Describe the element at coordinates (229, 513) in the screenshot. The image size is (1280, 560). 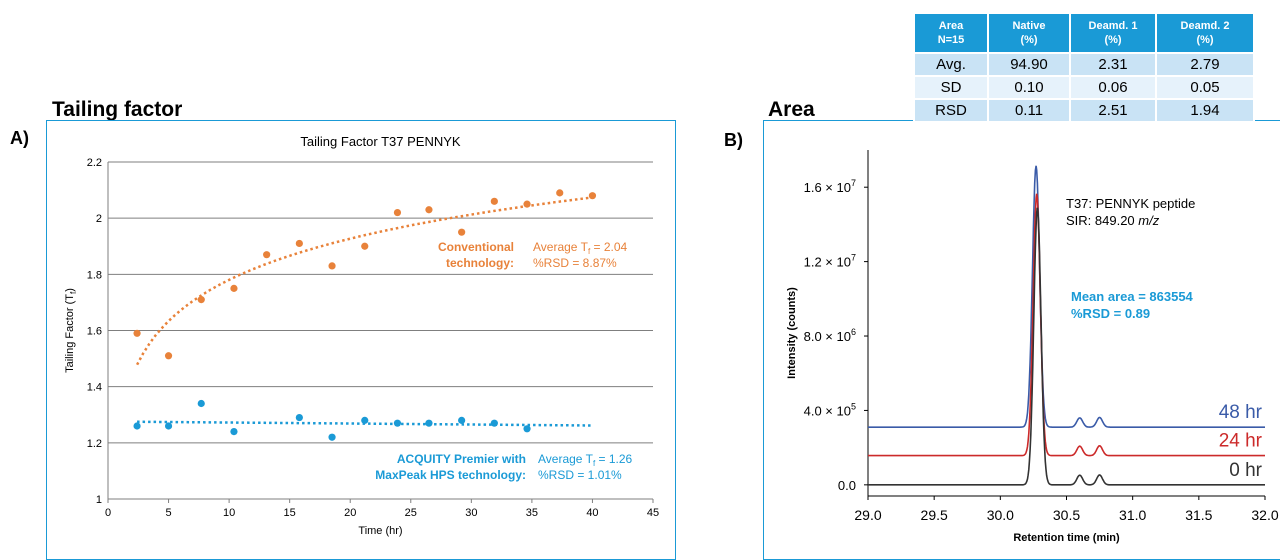
I see `x-tick-label: 10` at that location.